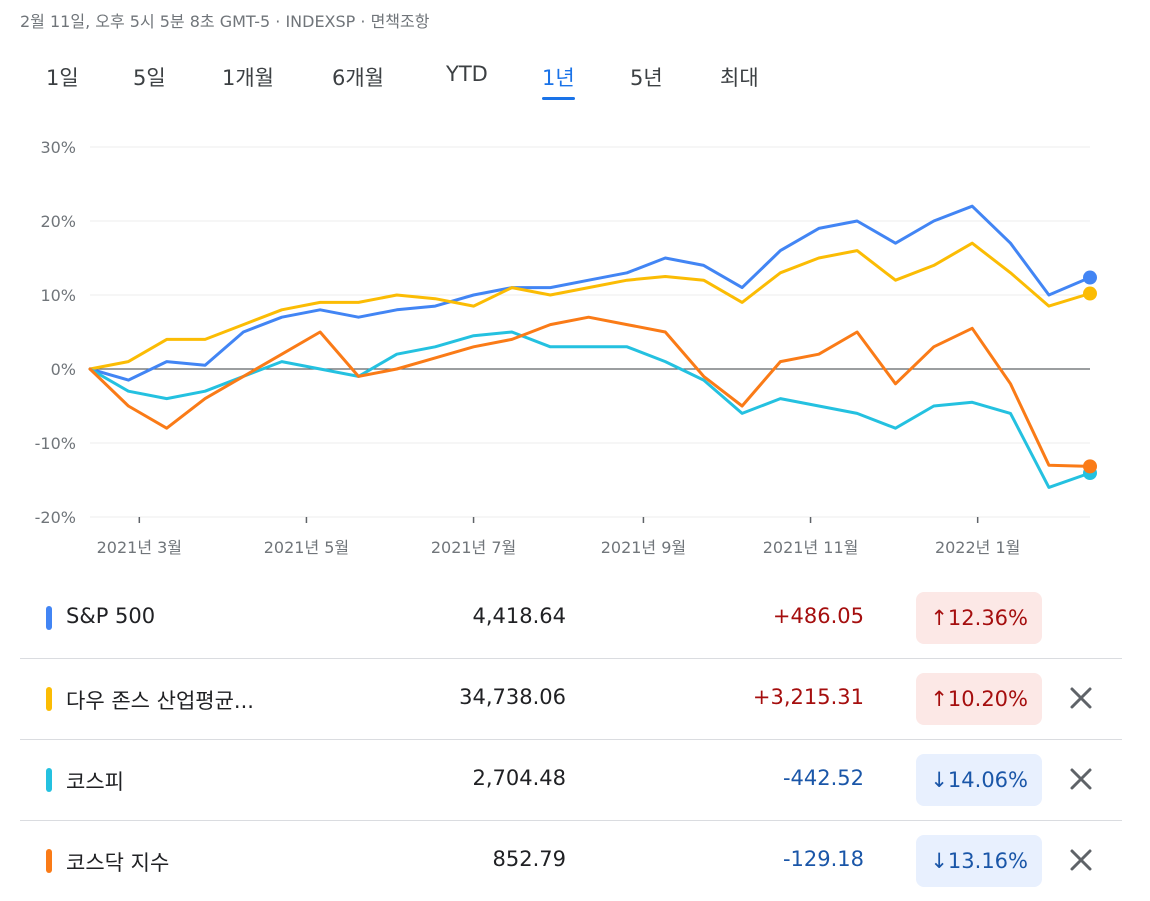 Image resolution: width=1150 pixels, height=901 pixels. I want to click on index-row-sp500: S&P 500 4,418.64 +486.05 ↑12.36%, so click(571, 618).